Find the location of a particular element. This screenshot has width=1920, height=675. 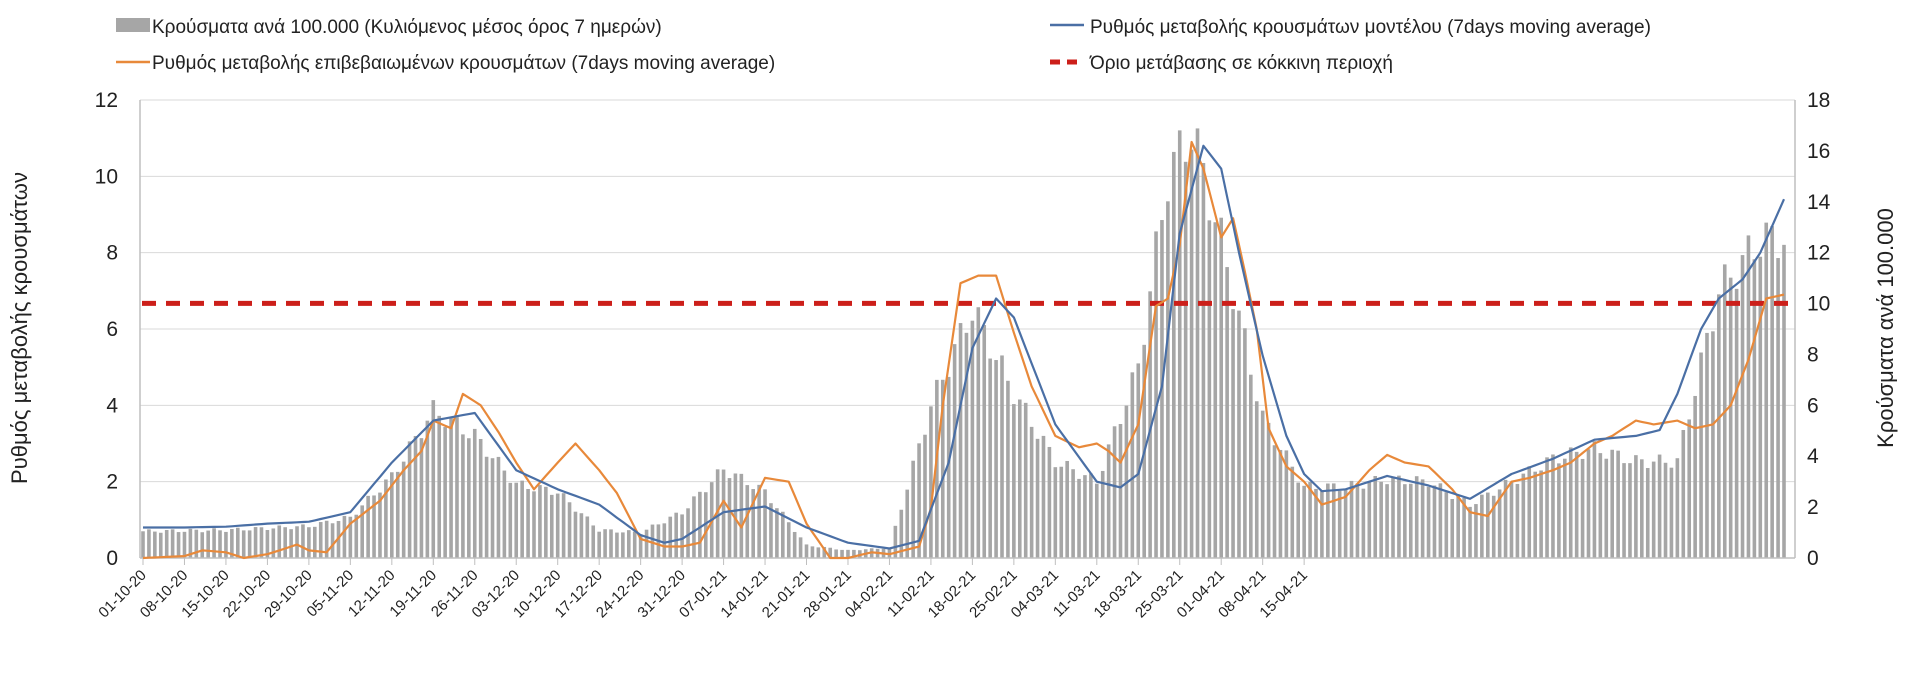

y-right-axis-title: Κρούσματα ανά 100.000 is located at coordinates (1885, 328).